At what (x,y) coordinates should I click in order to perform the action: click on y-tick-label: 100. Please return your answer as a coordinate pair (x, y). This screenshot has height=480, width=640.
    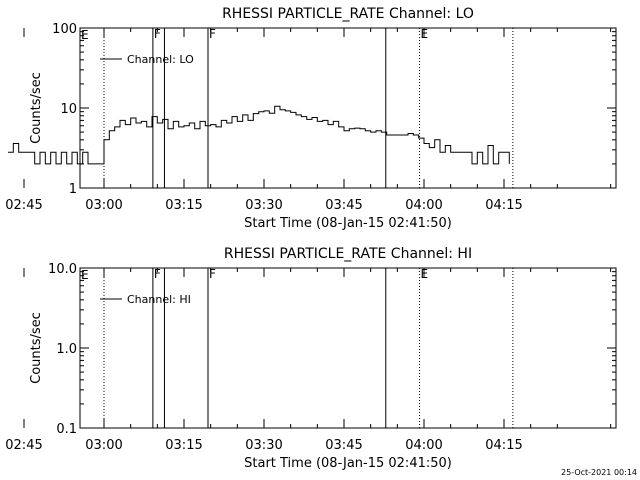
    Looking at the image, I should click on (64, 29).